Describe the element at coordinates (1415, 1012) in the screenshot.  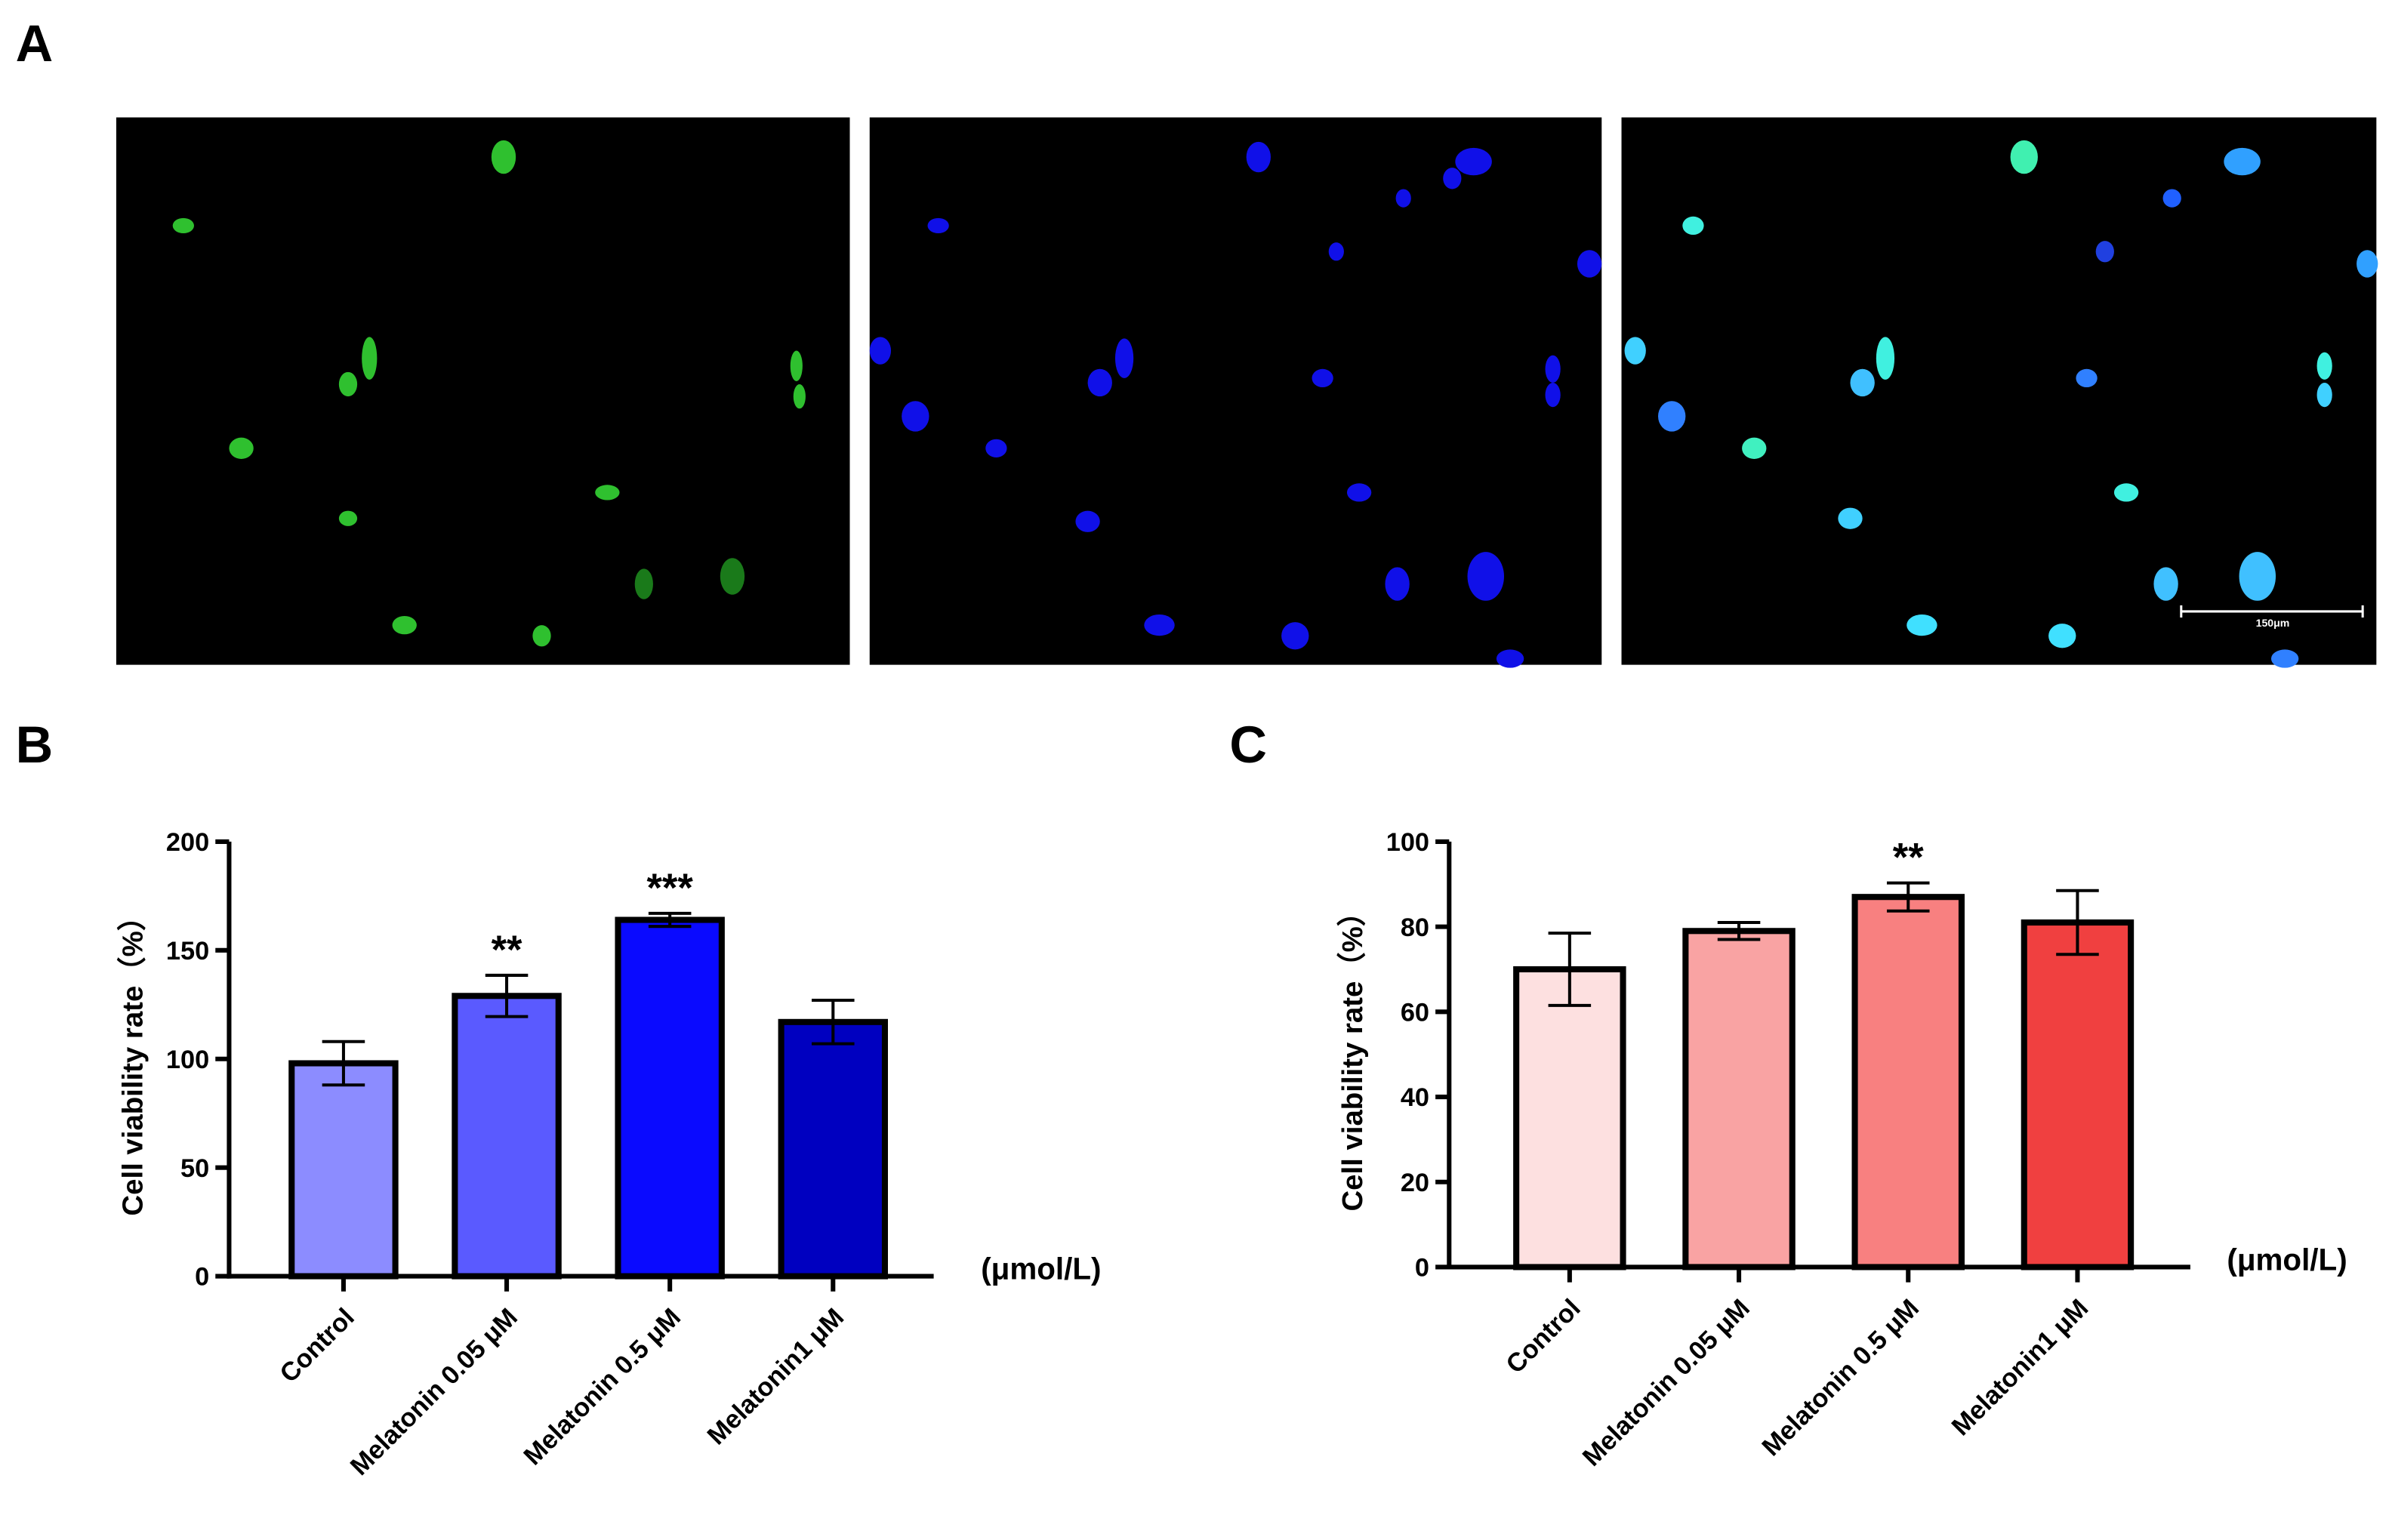
I see `y-tick-label: 60` at that location.